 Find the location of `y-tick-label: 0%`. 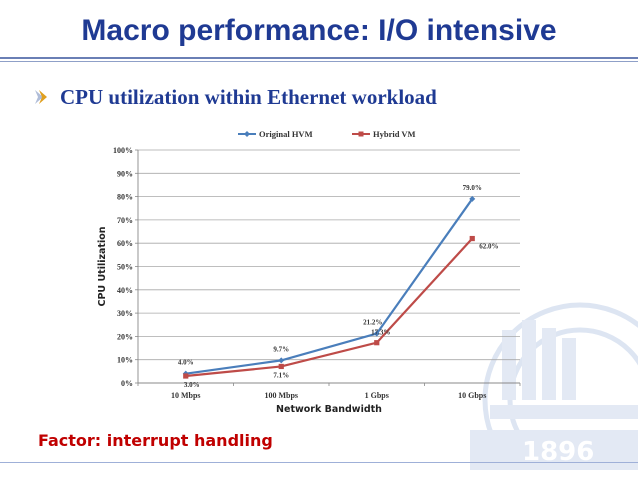

y-tick-label: 0% is located at coordinates (127, 383).